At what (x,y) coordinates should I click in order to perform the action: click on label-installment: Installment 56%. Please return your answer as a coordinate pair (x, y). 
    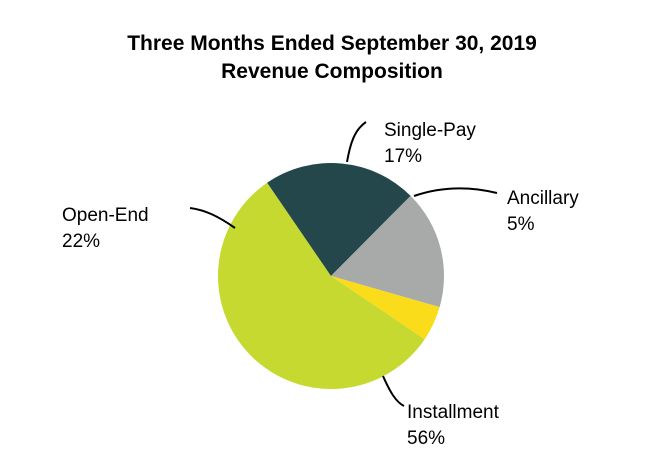
    Looking at the image, I should click on (453, 426).